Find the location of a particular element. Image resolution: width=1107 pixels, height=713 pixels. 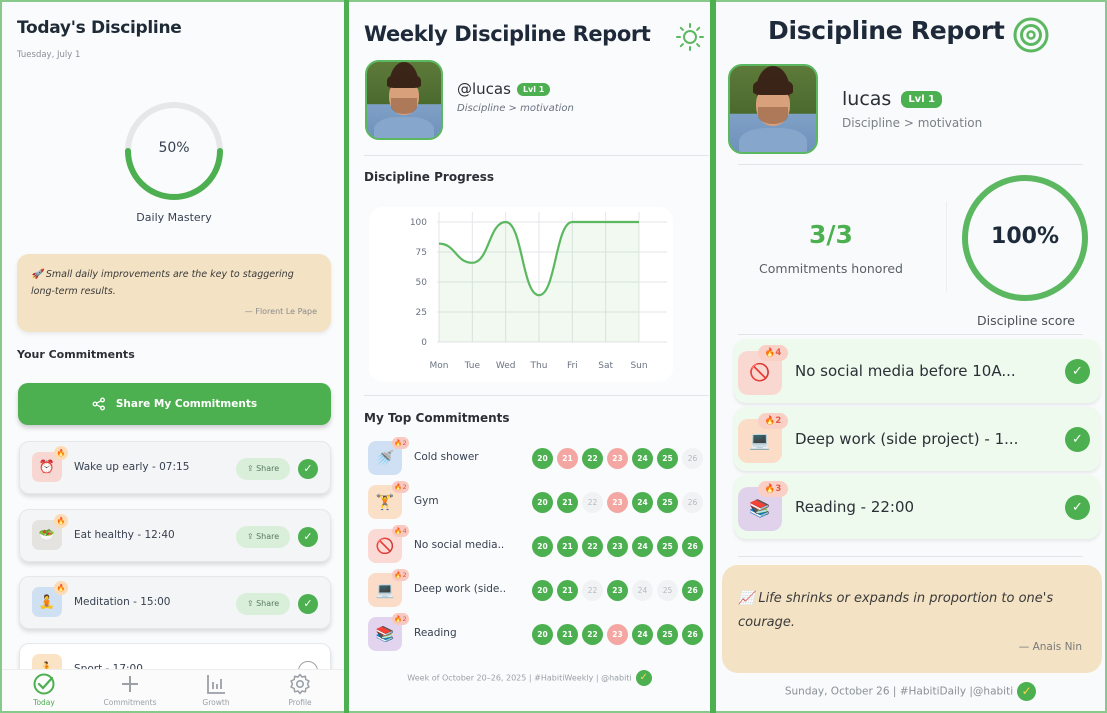

commitment-label: Wake up early - 07:15 is located at coordinates (132, 467).